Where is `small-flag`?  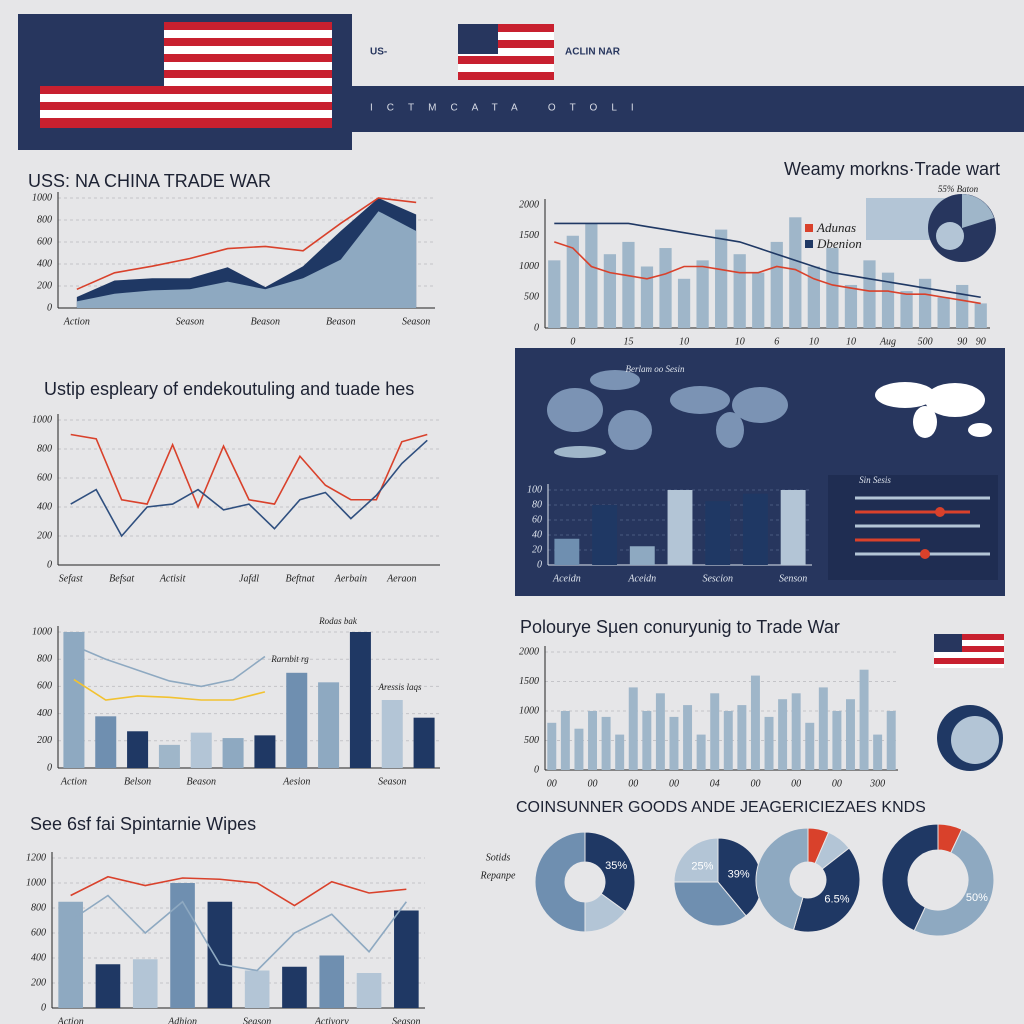 small-flag is located at coordinates (506, 52).